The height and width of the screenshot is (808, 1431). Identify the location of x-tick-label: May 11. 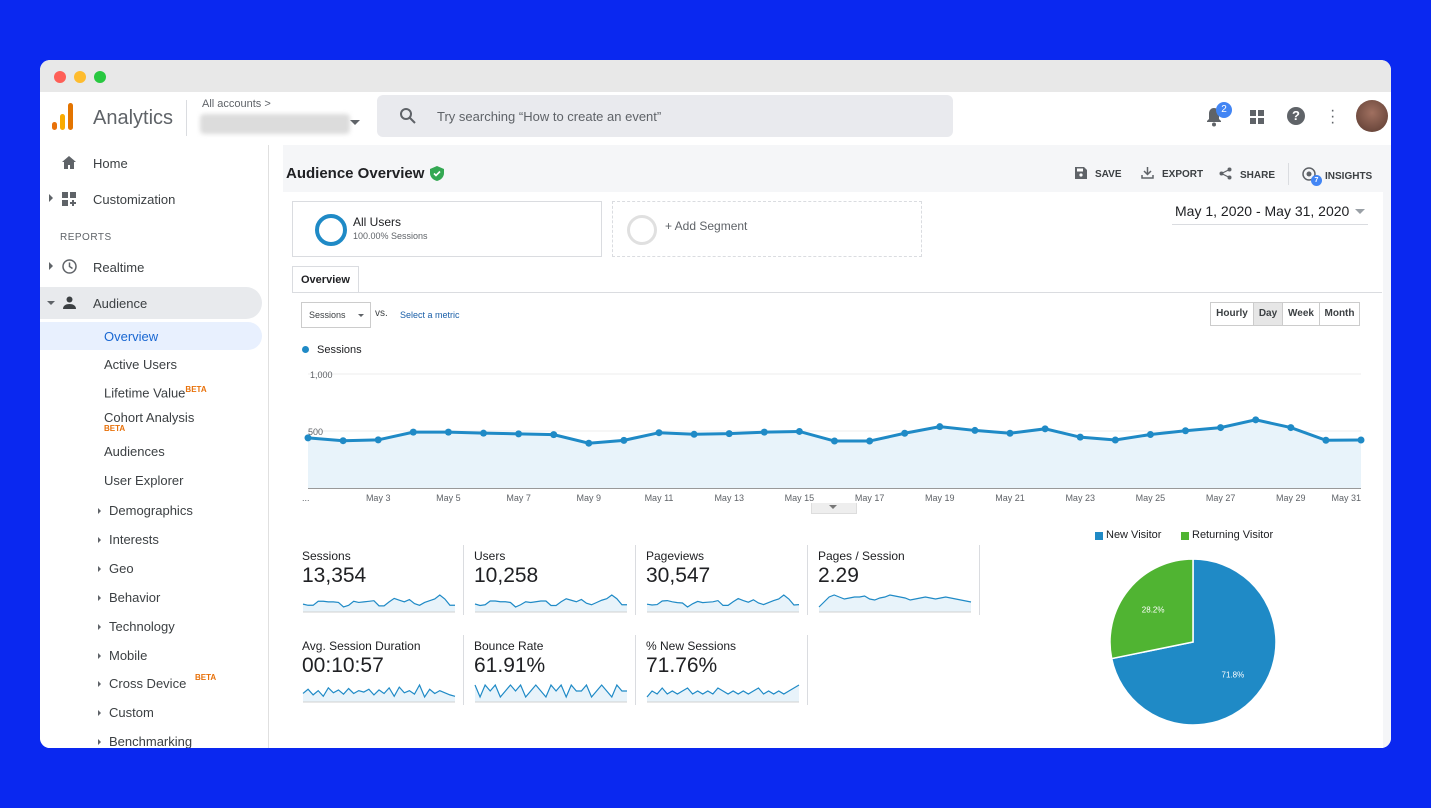
(659, 498).